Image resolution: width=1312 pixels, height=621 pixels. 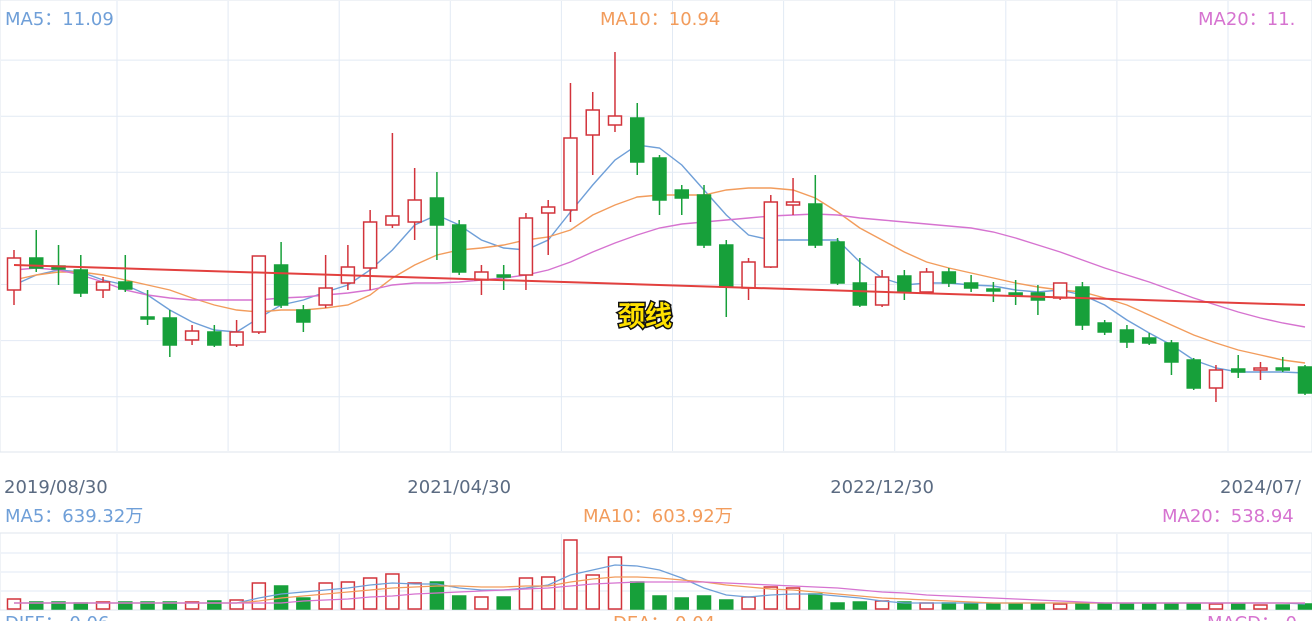 What do you see at coordinates (660, 19) in the screenshot?
I see `legend-label: MA10：10.94` at bounding box center [660, 19].